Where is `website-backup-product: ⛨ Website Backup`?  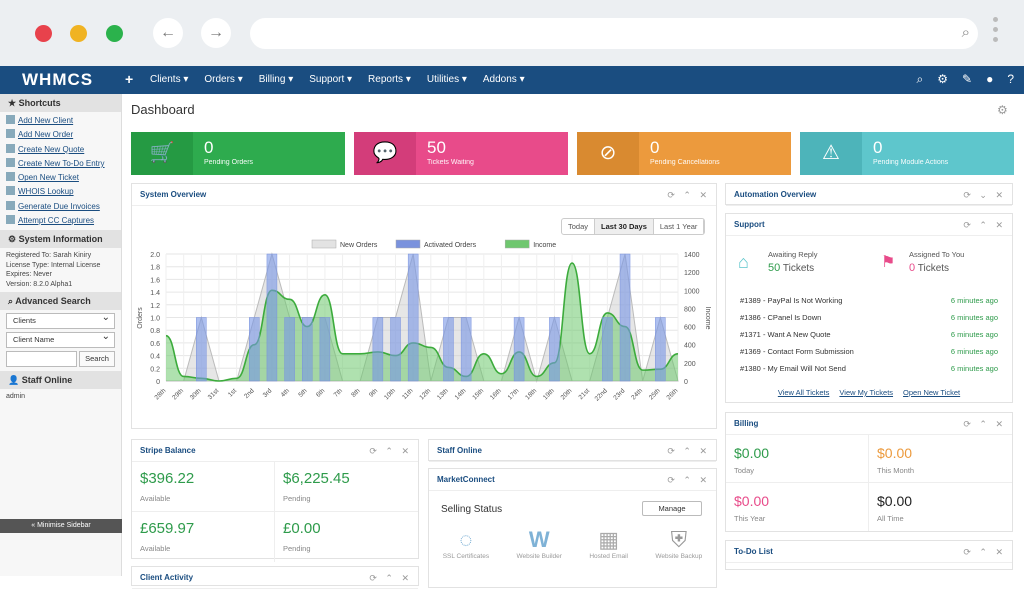
website-backup-product: ⛨ Website Backup is located at coordinates (679, 543).